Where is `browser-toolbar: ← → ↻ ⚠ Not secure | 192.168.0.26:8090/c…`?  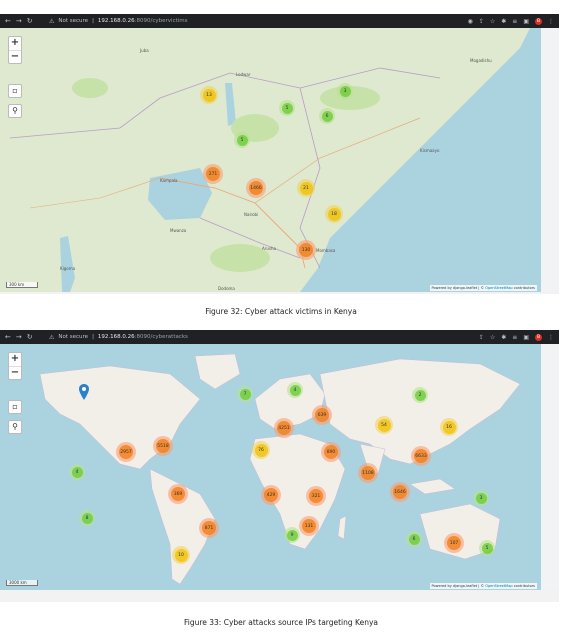 browser-toolbar: ← → ↻ ⚠ Not secure | 192.168.0.26:8090/c… is located at coordinates (279, 337).